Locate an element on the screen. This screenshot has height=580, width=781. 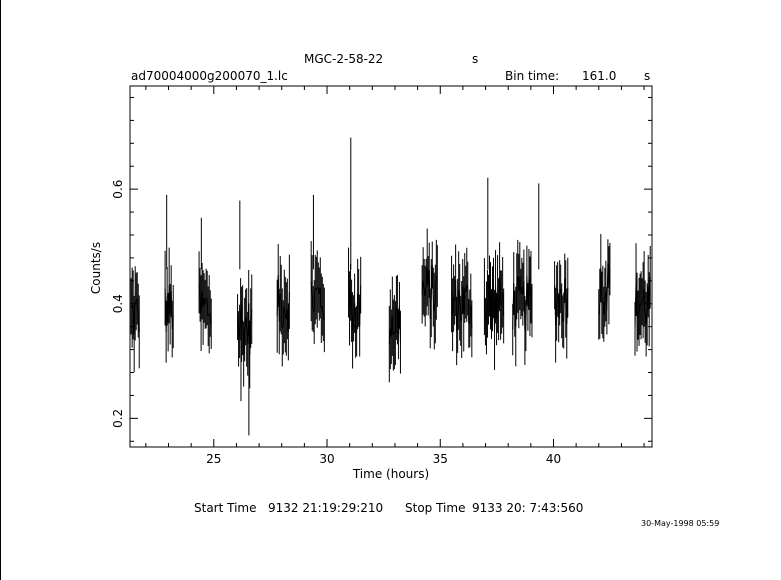
y-tick-label: 0.4 is located at coordinates (118, 303).